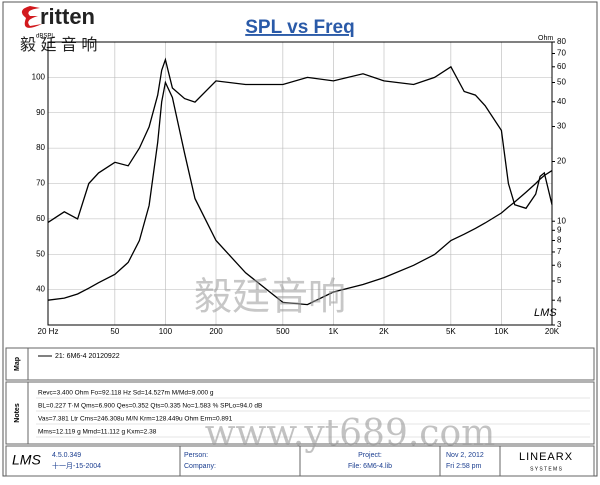  Describe the element at coordinates (552, 331) in the screenshot. I see `x-tick-label: 20K` at that location.